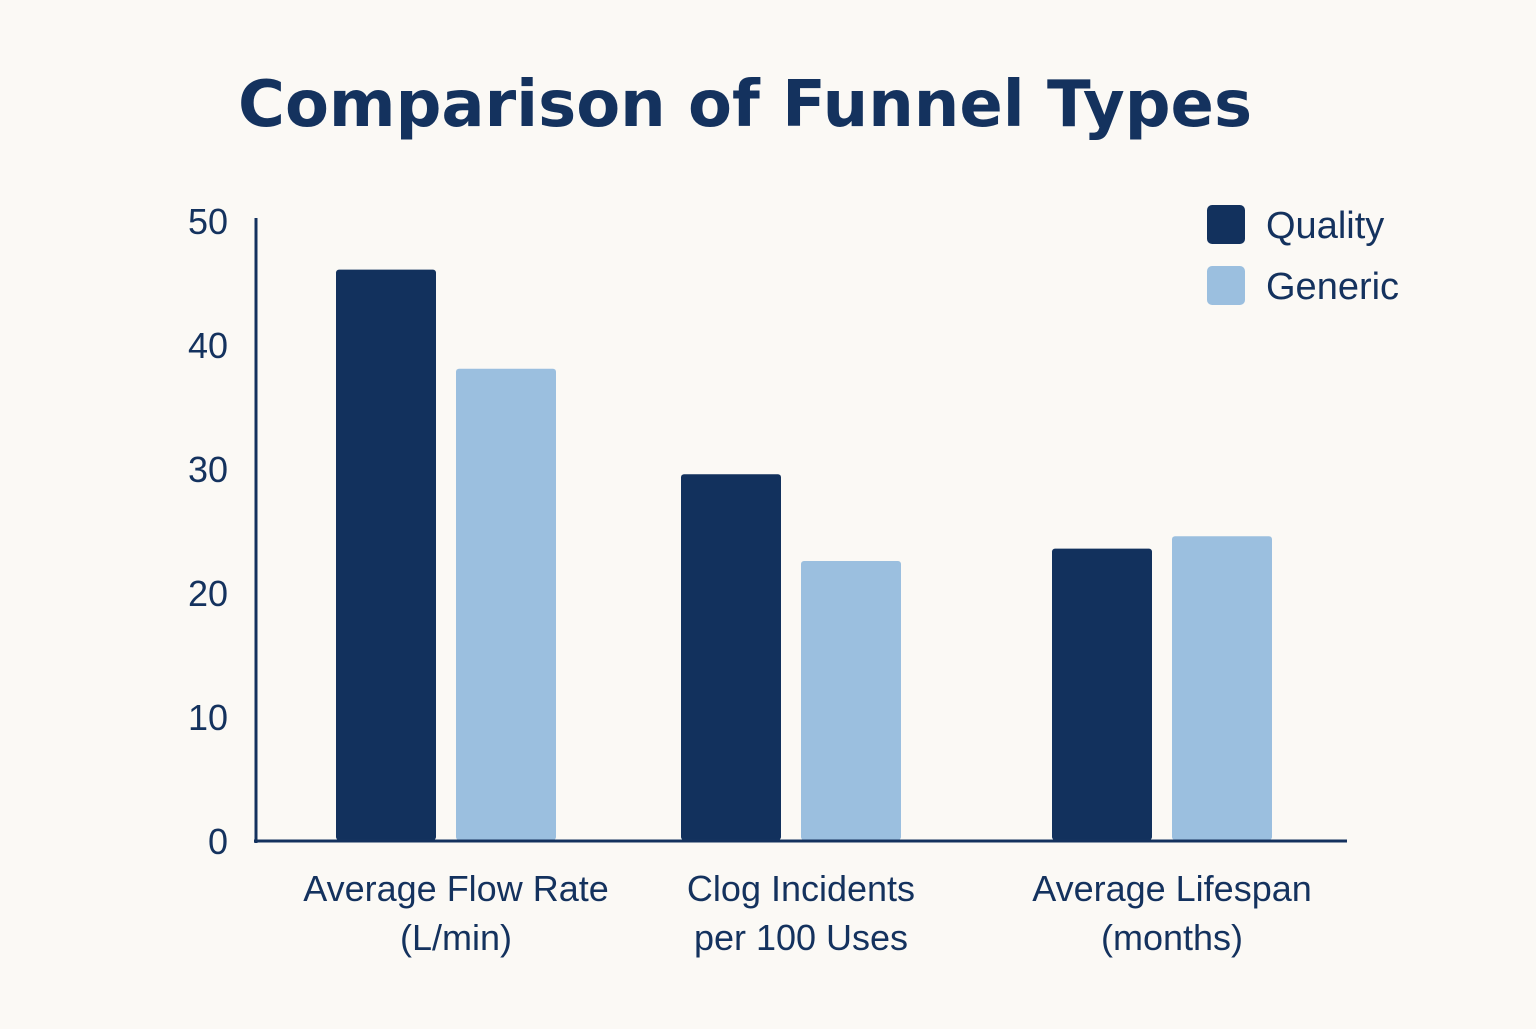 This screenshot has height=1029, width=1536. Describe the element at coordinates (218, 841) in the screenshot. I see `y-tick-label: 0` at that location.